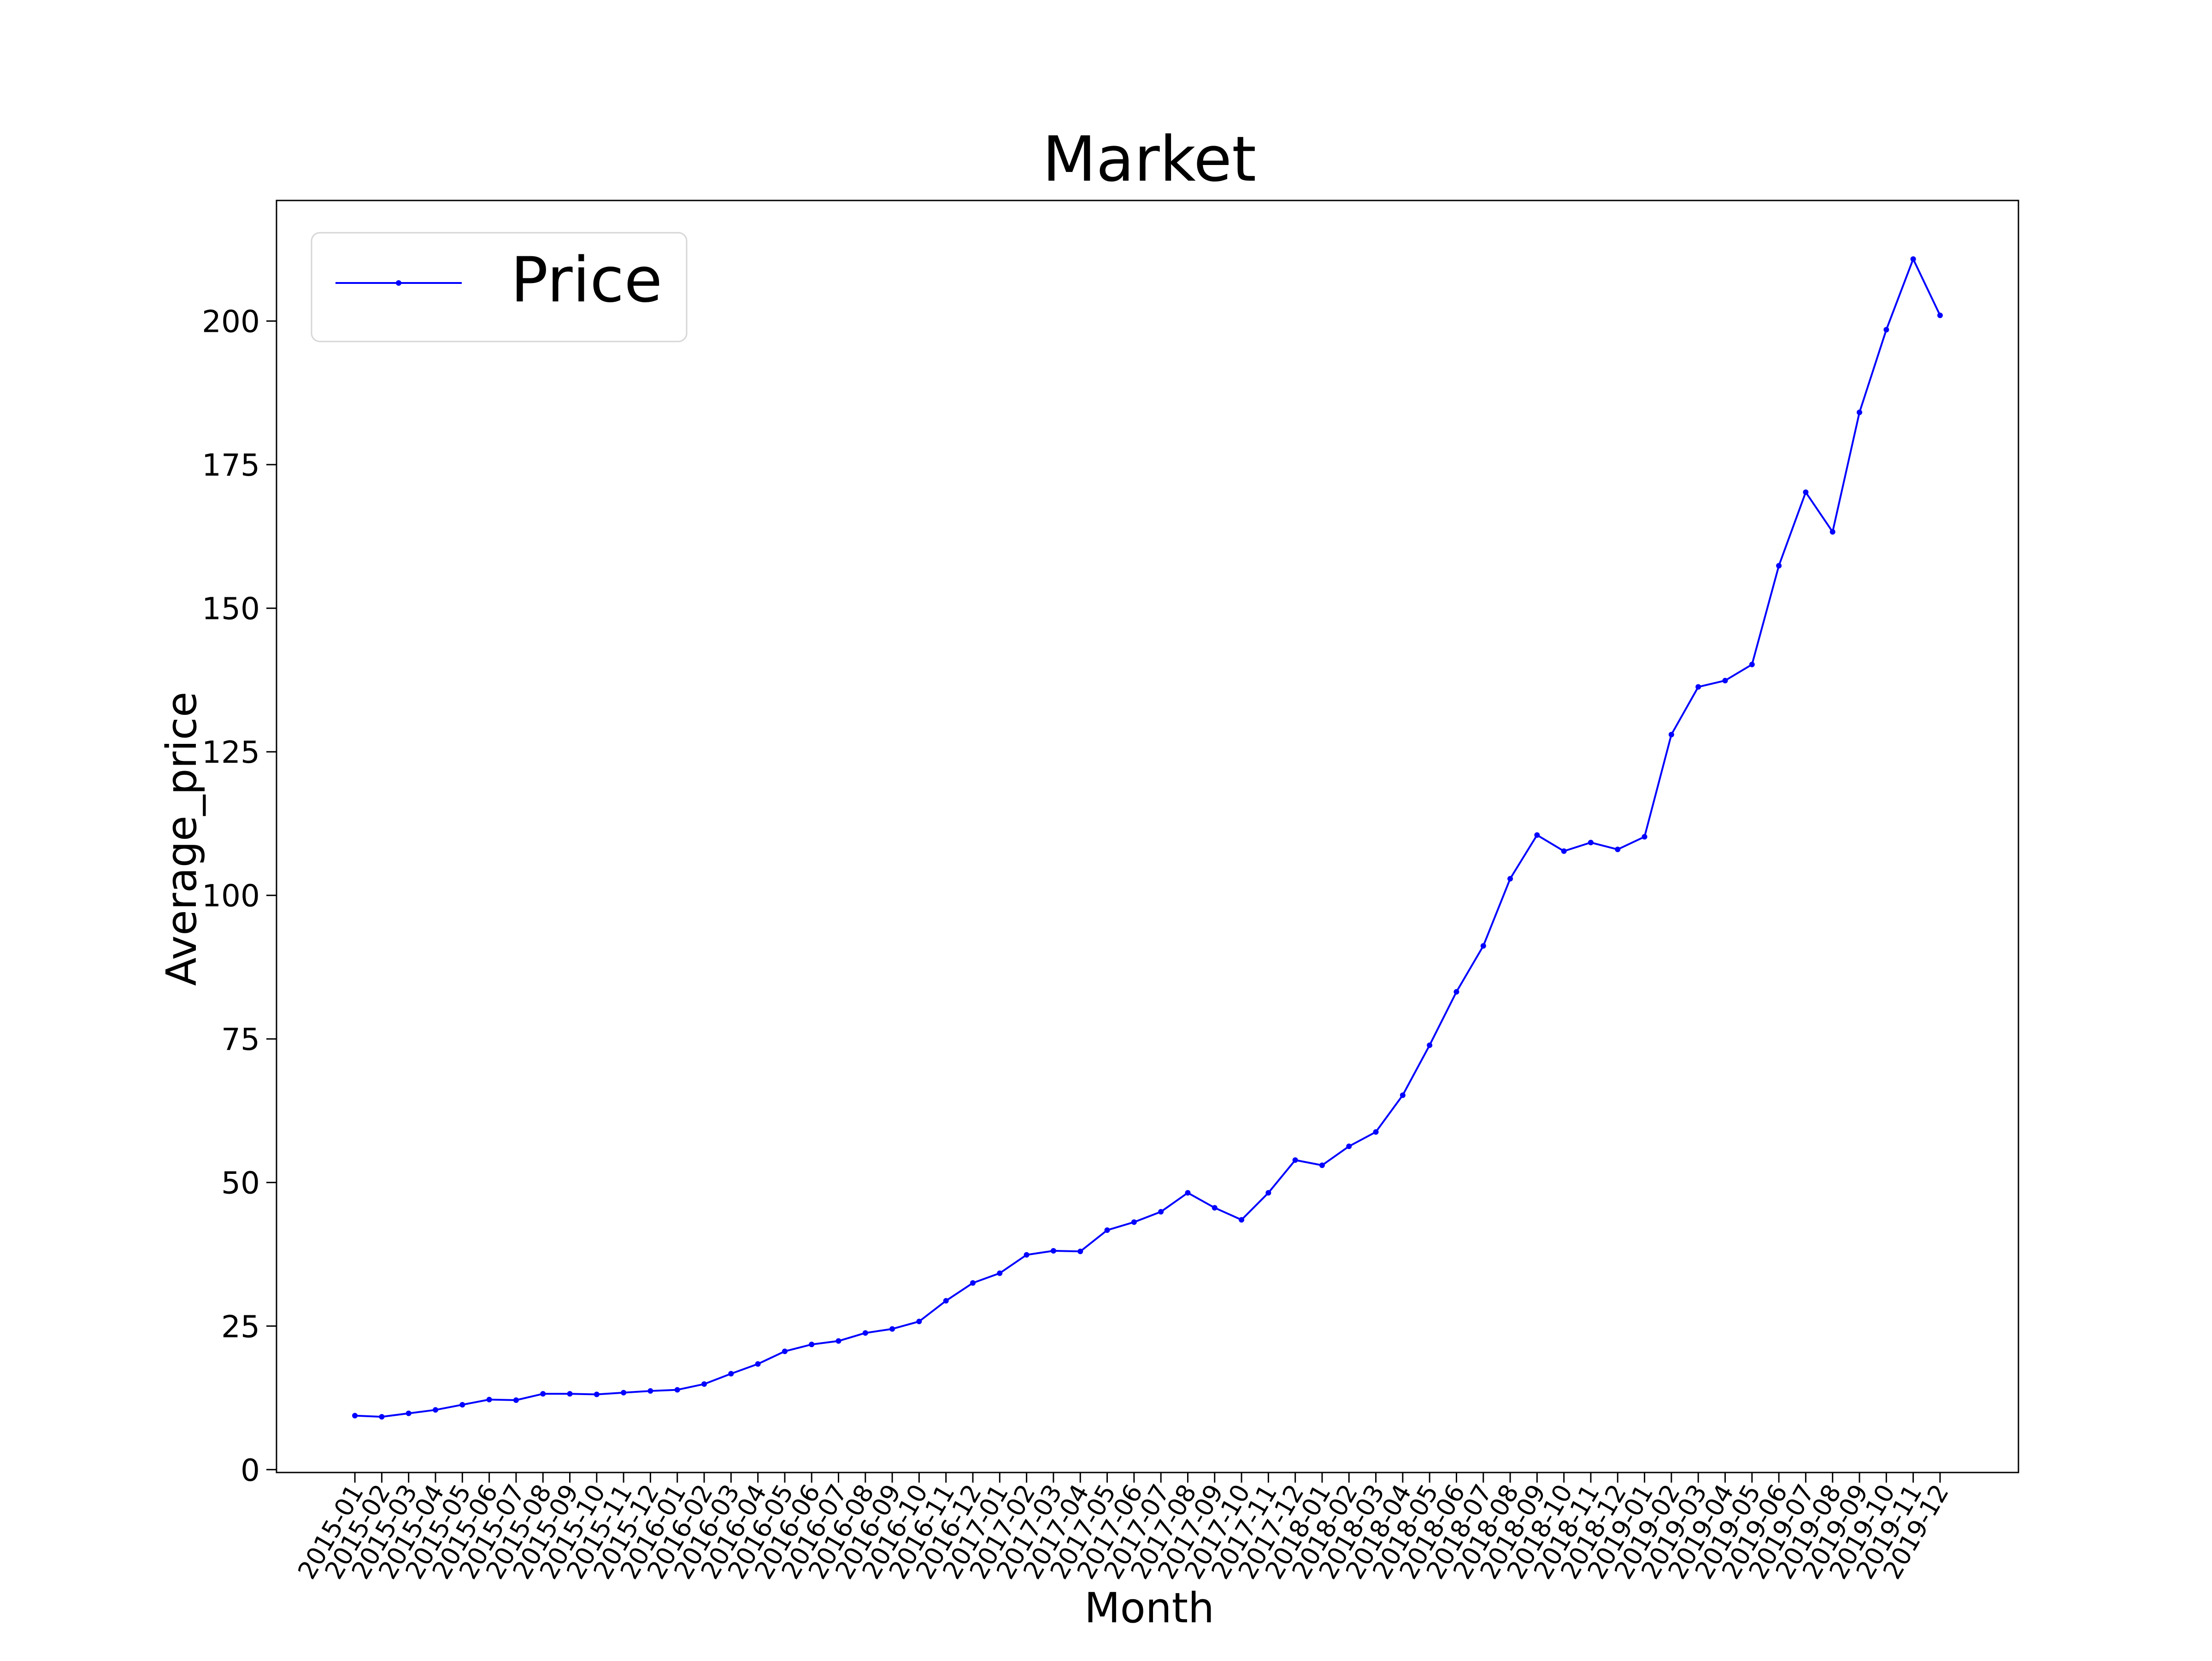 This screenshot has height=1661, width=2212. I want to click on legend: Price, so click(499, 287).